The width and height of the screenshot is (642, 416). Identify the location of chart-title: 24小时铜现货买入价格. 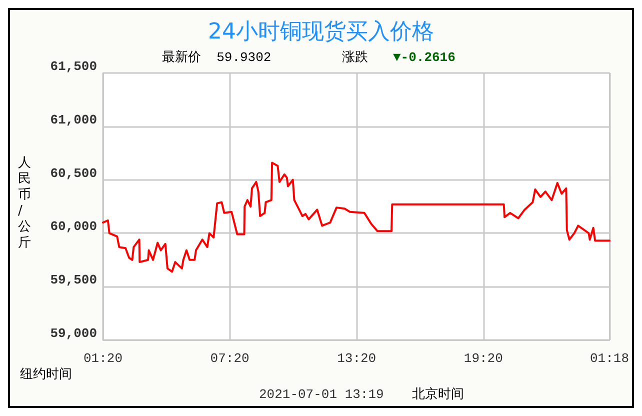
(321, 32).